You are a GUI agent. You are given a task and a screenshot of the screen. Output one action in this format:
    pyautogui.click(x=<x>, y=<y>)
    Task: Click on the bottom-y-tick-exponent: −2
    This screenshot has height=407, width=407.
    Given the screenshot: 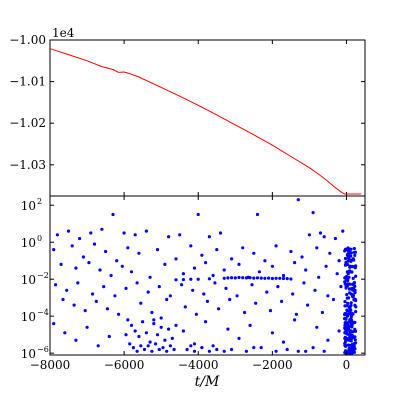 What is the action you would take?
    pyautogui.click(x=43, y=275)
    